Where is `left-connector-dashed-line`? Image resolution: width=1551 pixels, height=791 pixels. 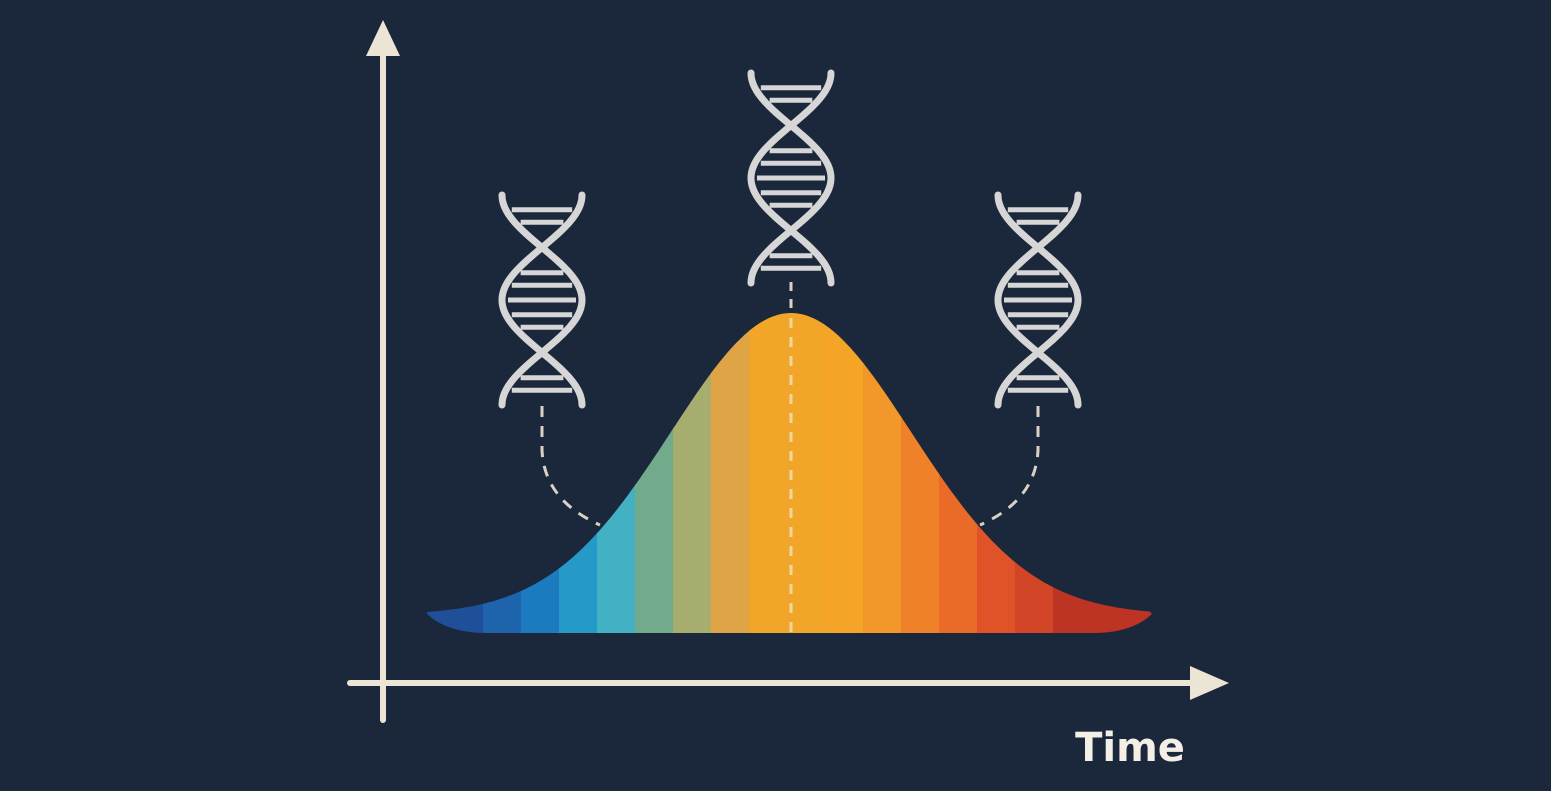
left-connector-dashed-line is located at coordinates (570, 466).